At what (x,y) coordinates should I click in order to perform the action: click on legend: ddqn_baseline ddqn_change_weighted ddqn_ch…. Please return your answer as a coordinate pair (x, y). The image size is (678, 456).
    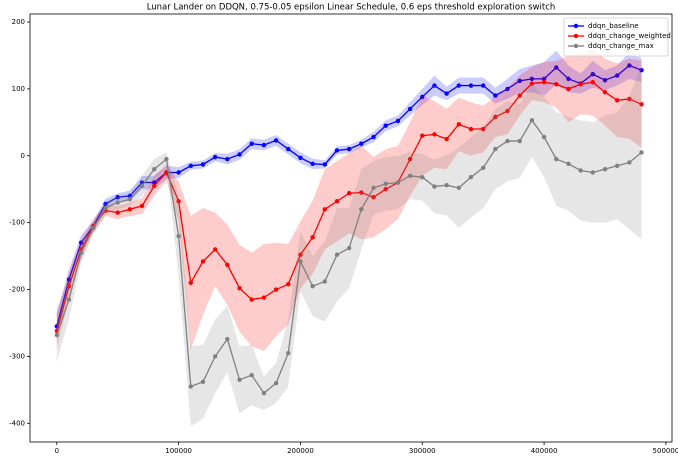
    Looking at the image, I should click on (617, 37).